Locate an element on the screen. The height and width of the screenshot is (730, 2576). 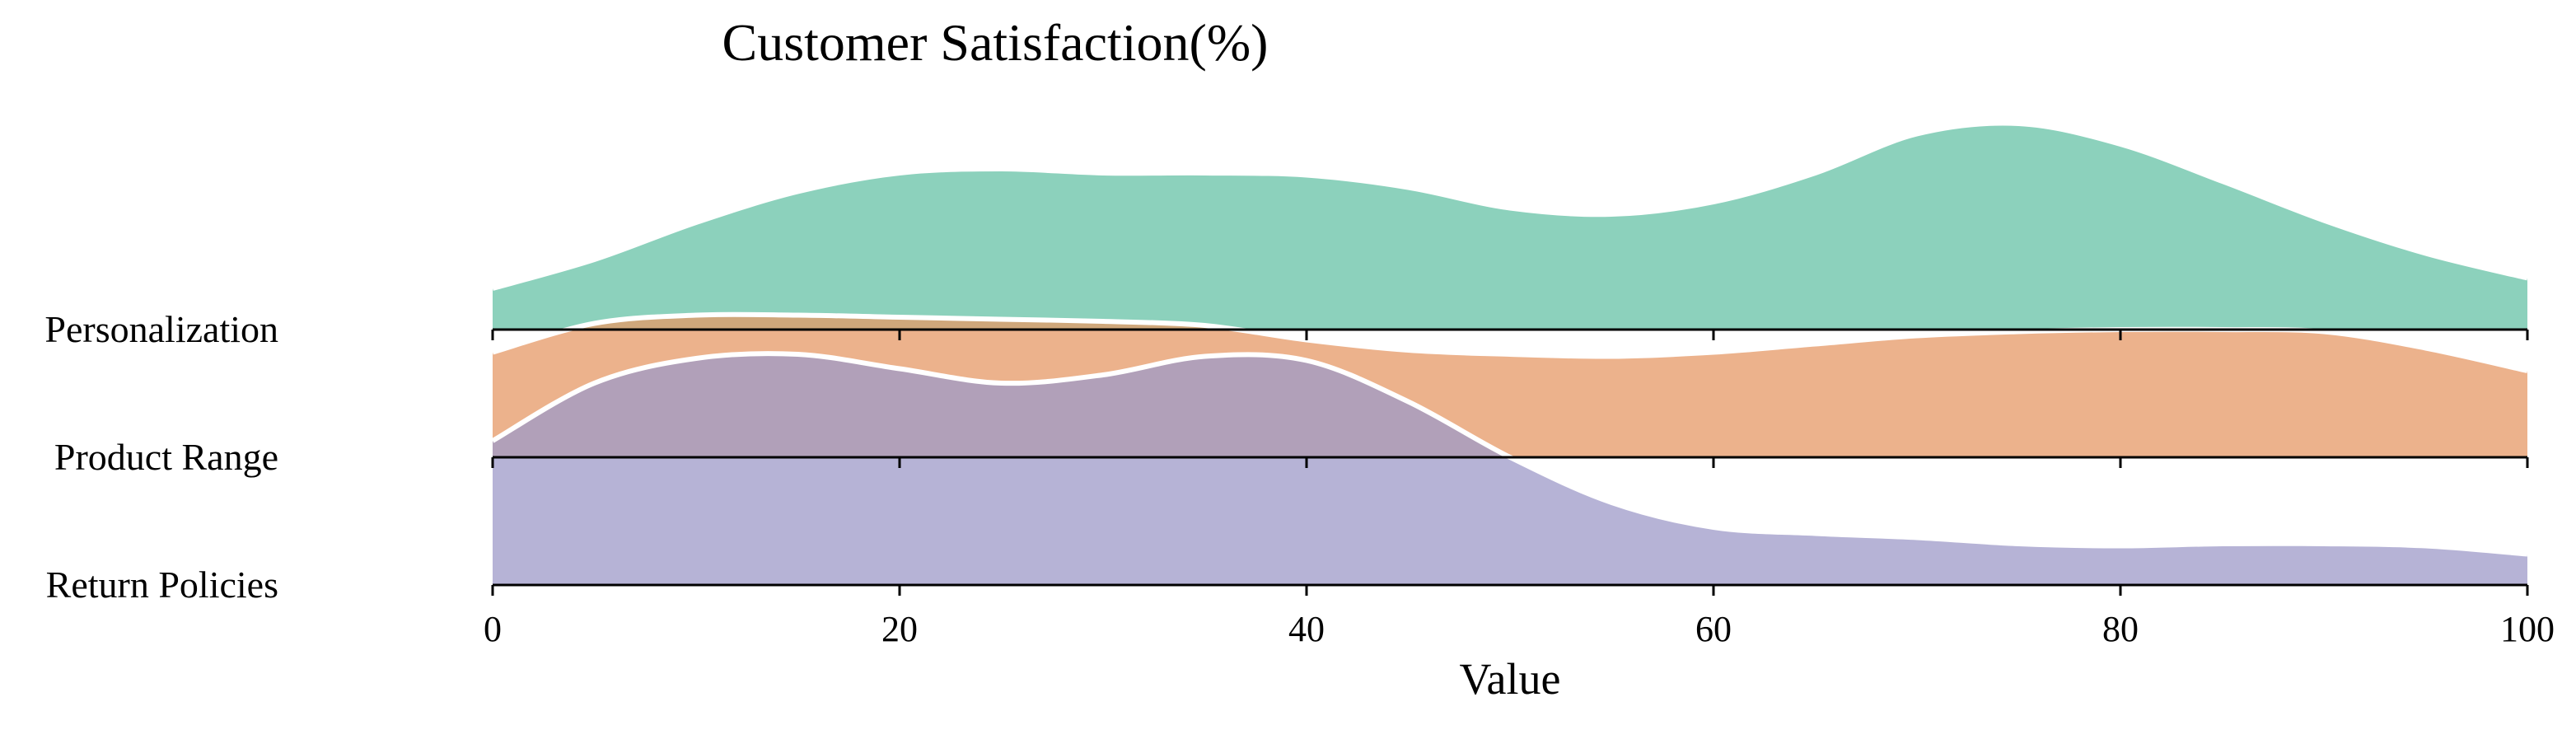
row-label: Product Range is located at coordinates (166, 457).